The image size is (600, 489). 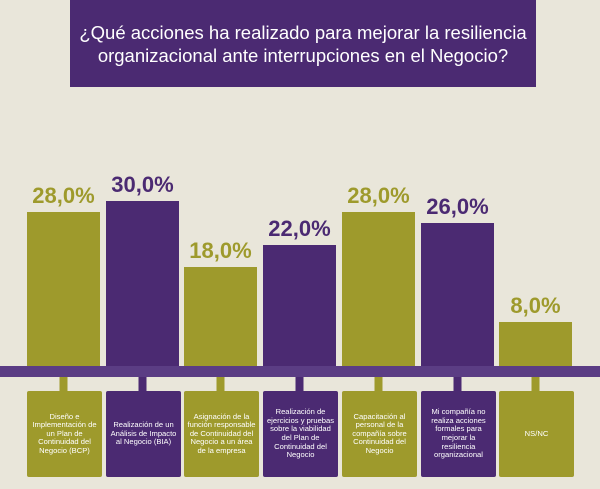 I want to click on bar-value-label-2: 30,0%, so click(x=142, y=184).